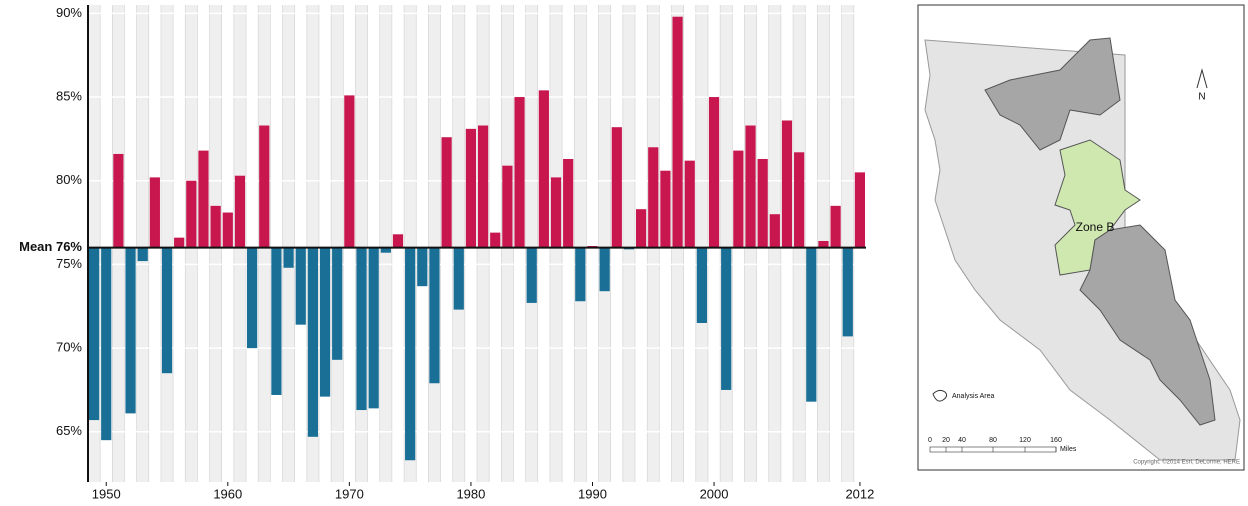 The height and width of the screenshot is (506, 1248). Describe the element at coordinates (349, 493) in the screenshot. I see `x-tick-label: 1970` at that location.